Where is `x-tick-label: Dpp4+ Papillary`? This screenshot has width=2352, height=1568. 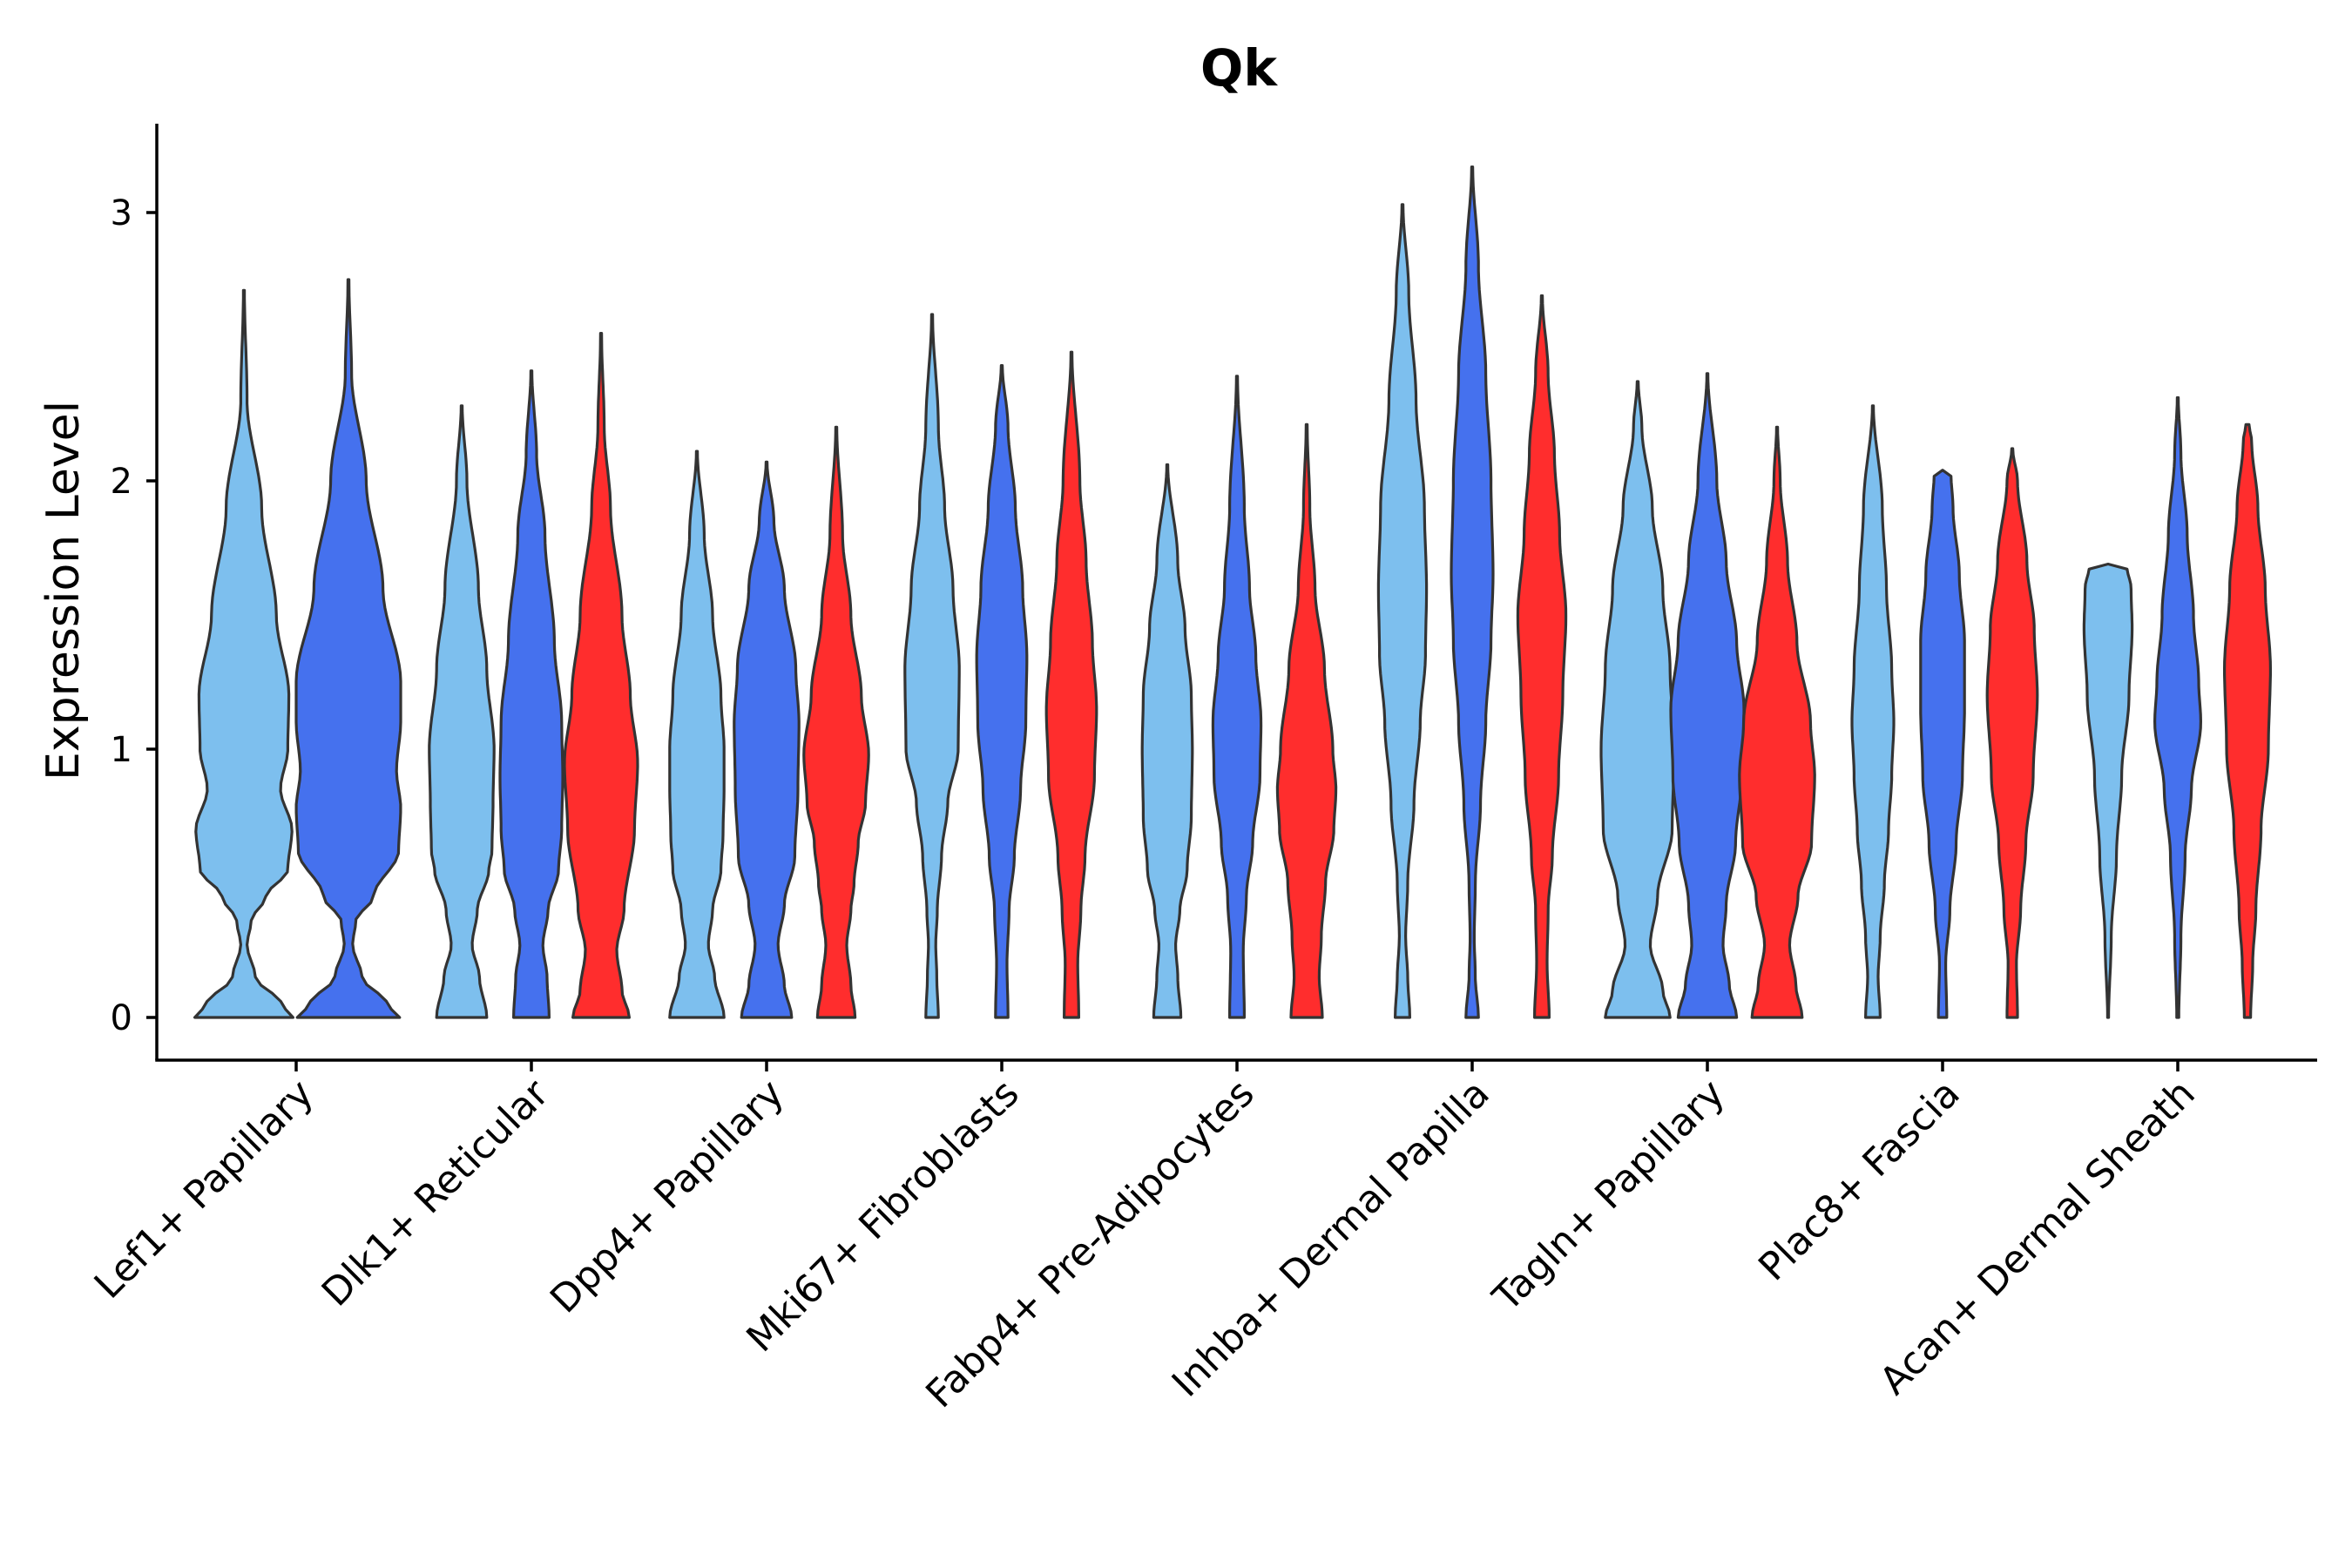 x-tick-label: Dpp4+ Papillary is located at coordinates (667, 1196).